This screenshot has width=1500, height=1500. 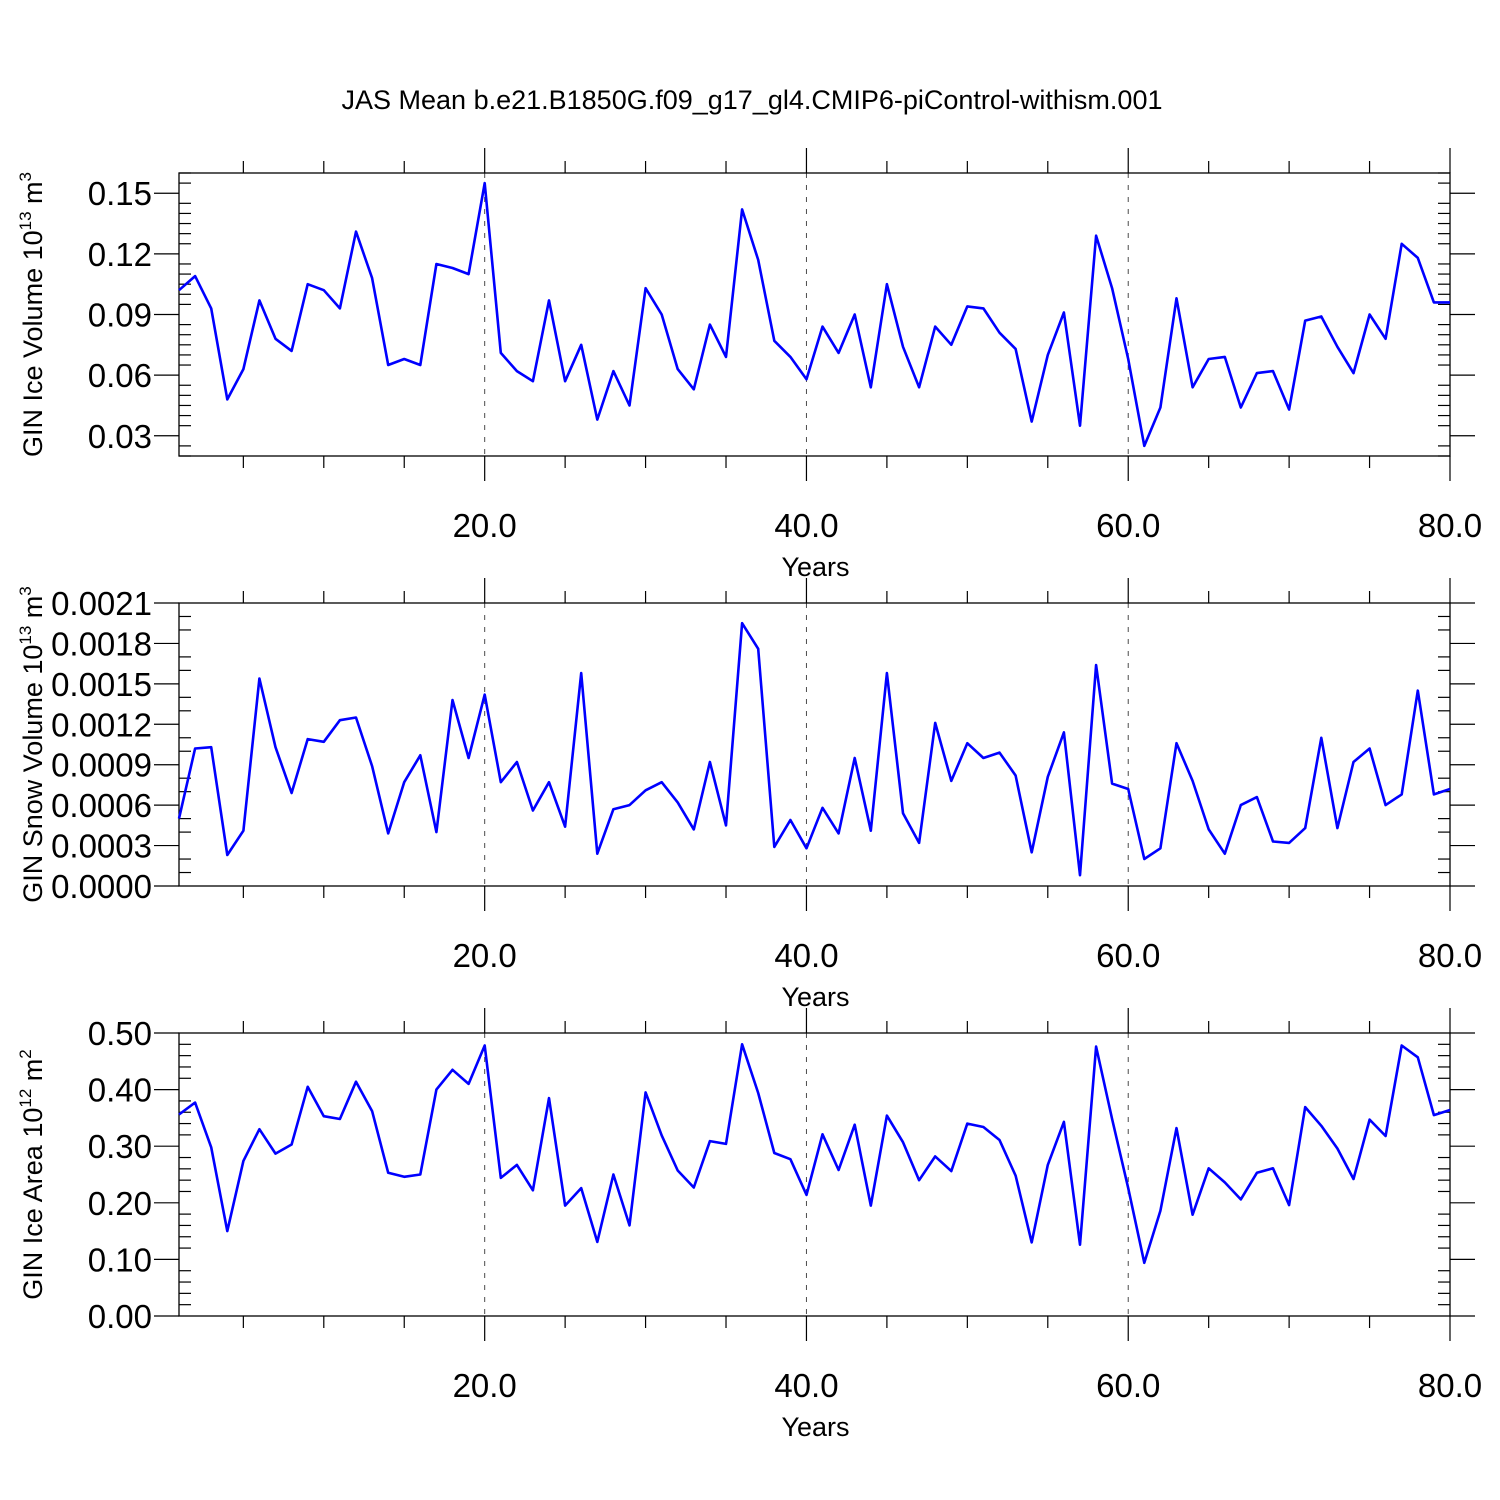 I want to click on y-tick-label: 0.0018, so click(x=101, y=643).